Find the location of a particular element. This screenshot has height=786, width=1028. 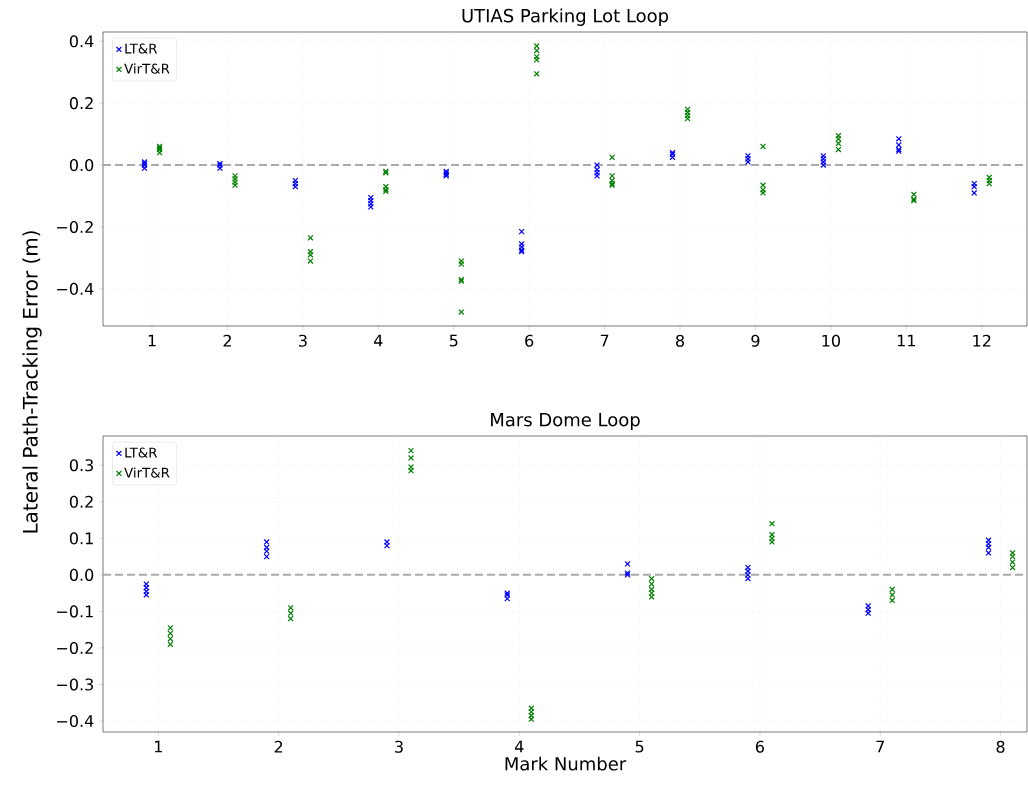

chart-title: UTIAS Parking Lot Loop is located at coordinates (565, 17).